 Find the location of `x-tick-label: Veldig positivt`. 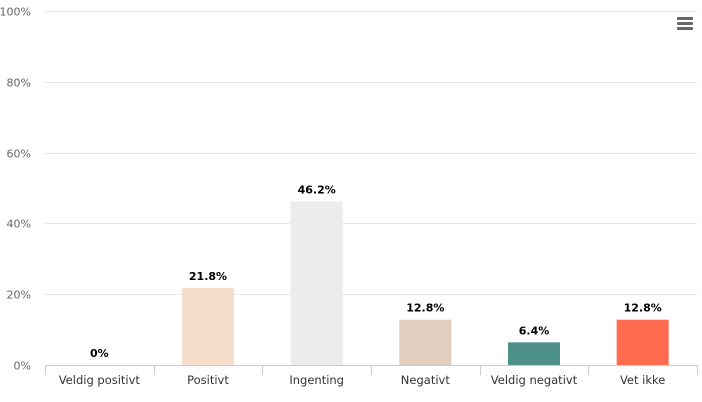

x-tick-label: Veldig positivt is located at coordinates (100, 380).